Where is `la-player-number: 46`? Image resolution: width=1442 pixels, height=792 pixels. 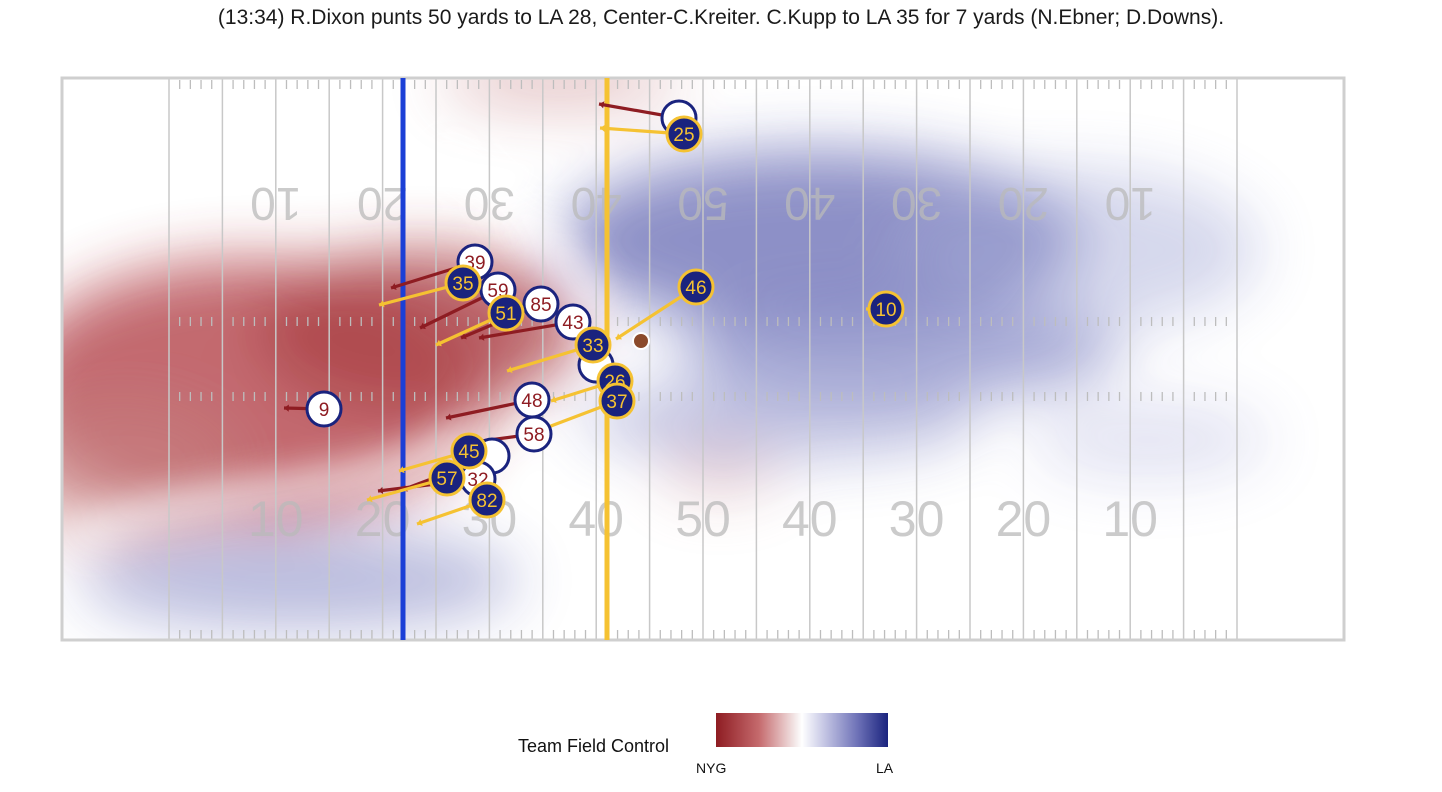
la-player-number: 46 is located at coordinates (695, 288).